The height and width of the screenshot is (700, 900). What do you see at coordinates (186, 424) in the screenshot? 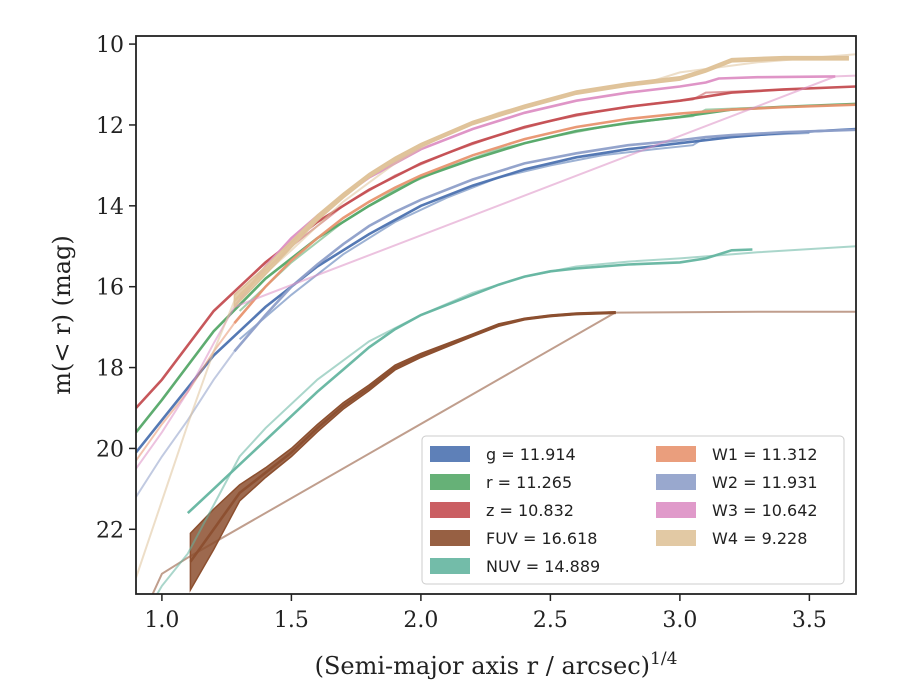
I see `series-w2-aperture-curve` at bounding box center [186, 424].